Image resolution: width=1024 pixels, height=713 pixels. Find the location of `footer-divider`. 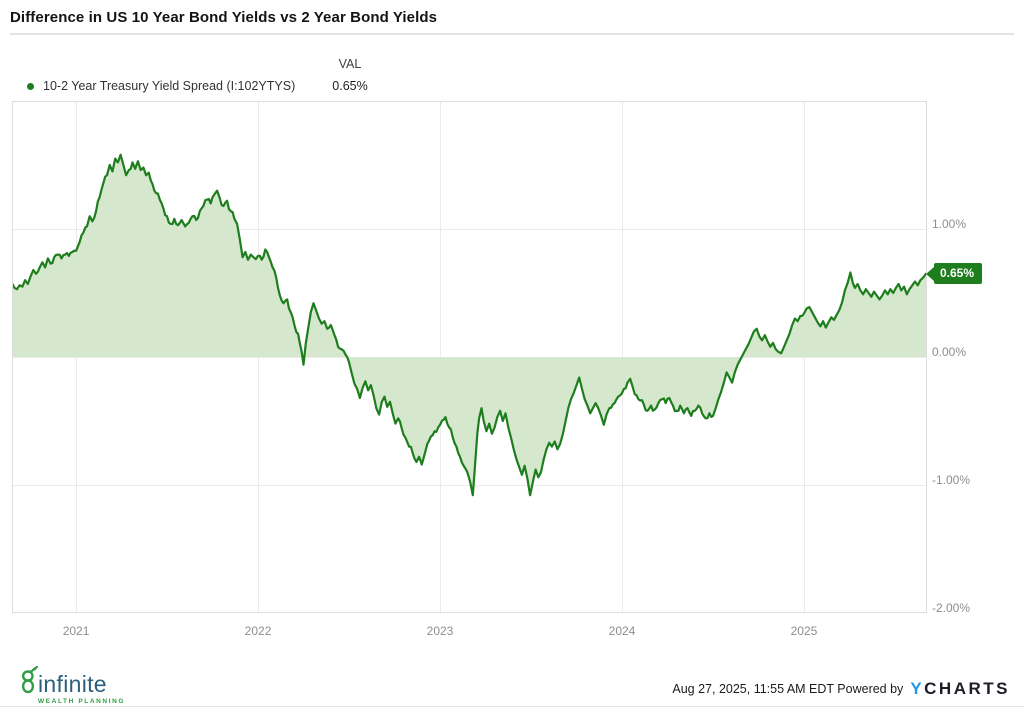

footer-divider is located at coordinates (512, 706).